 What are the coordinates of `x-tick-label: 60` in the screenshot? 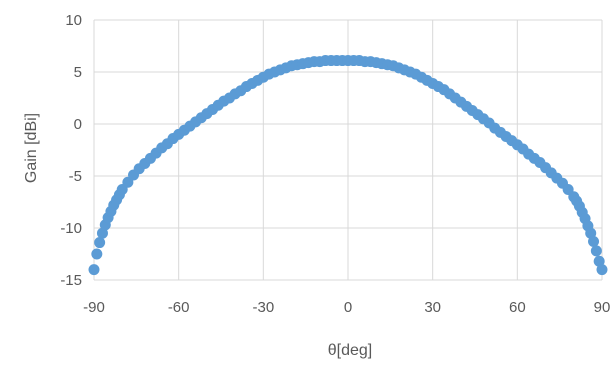 It's located at (517, 307).